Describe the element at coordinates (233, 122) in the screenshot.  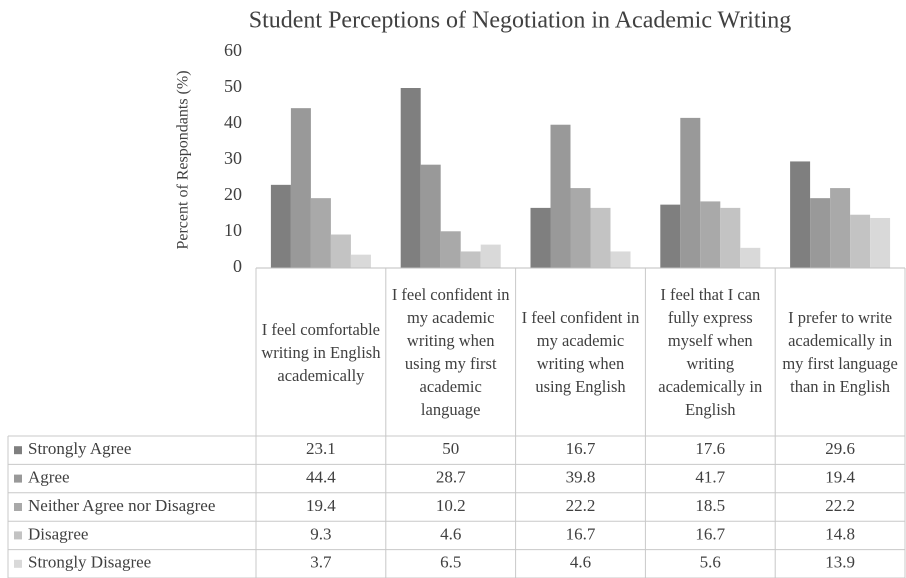
I see `y-tick-label: 40` at that location.